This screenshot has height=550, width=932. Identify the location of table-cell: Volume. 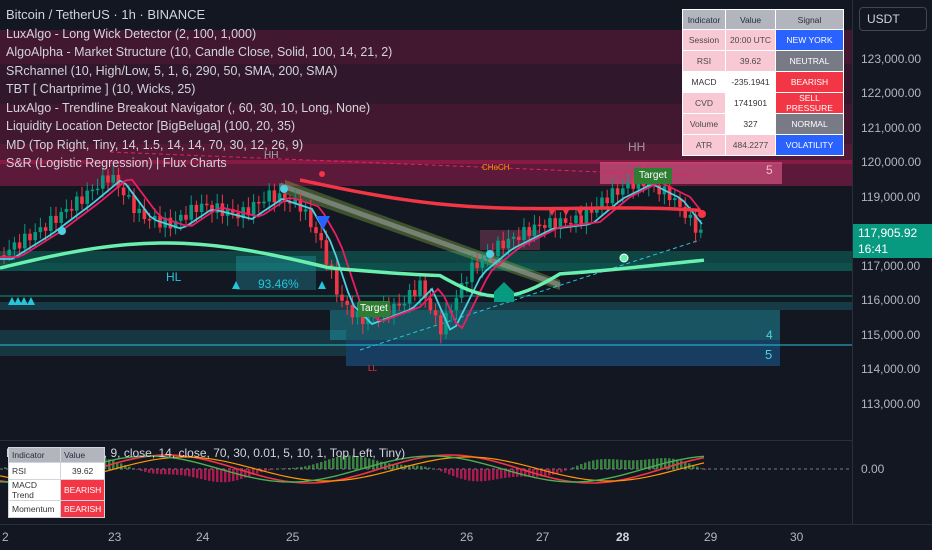
(704, 124).